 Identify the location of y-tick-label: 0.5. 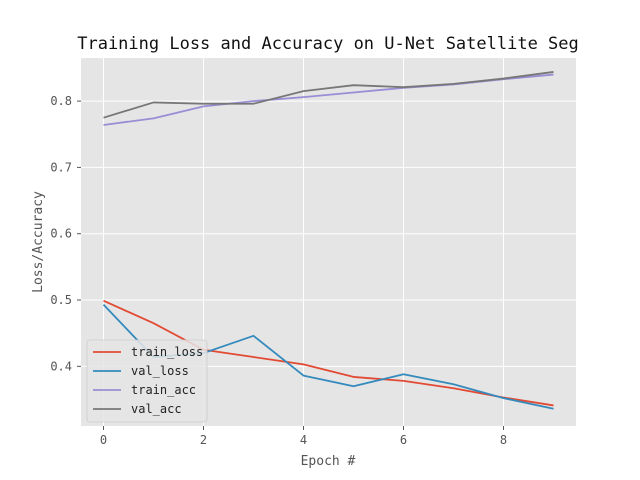
(61, 300).